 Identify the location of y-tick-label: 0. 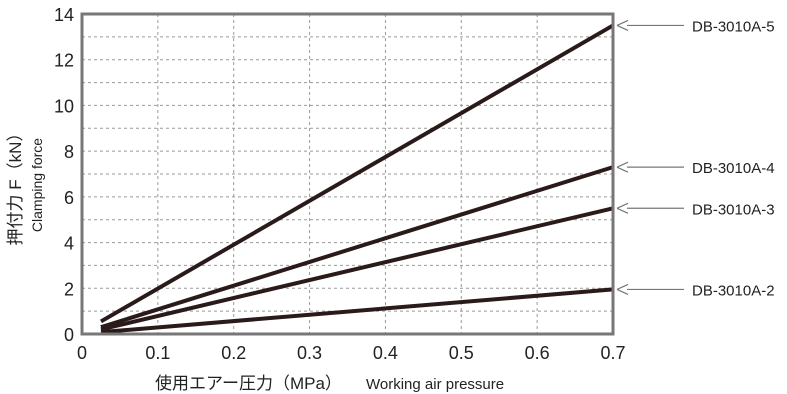
(69, 335).